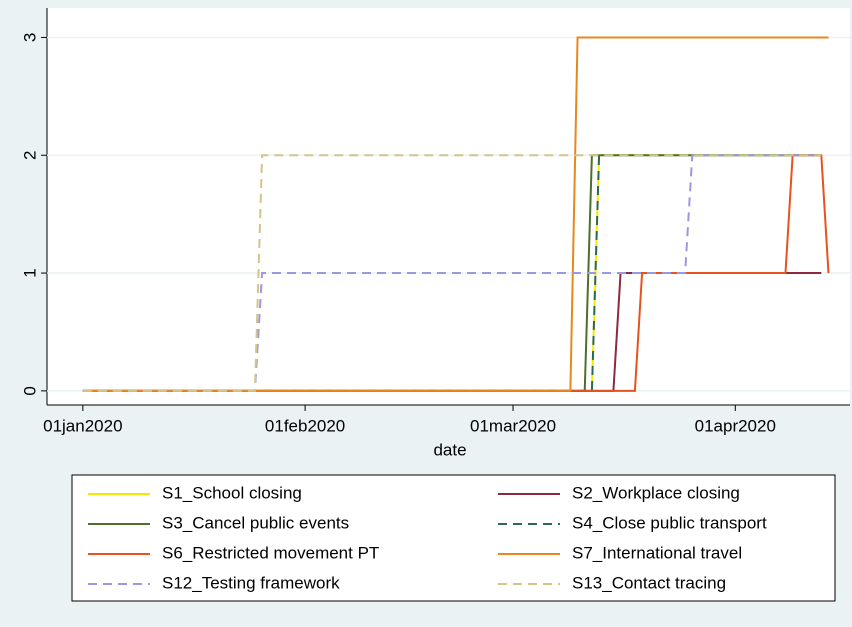 Image resolution: width=852 pixels, height=627 pixels. What do you see at coordinates (656, 492) in the screenshot?
I see `legend-label: S2_Workplace closing` at bounding box center [656, 492].